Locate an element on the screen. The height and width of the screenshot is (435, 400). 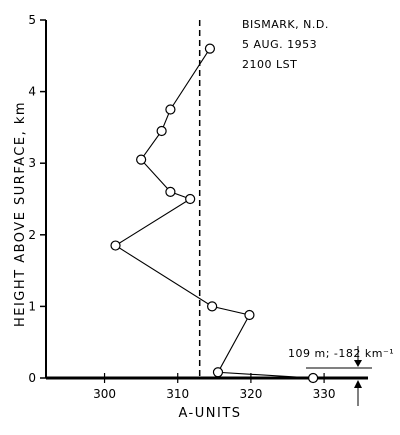
y-axis-ticks: 0 1 2 3 4 5 is located at coordinates (37, 199).